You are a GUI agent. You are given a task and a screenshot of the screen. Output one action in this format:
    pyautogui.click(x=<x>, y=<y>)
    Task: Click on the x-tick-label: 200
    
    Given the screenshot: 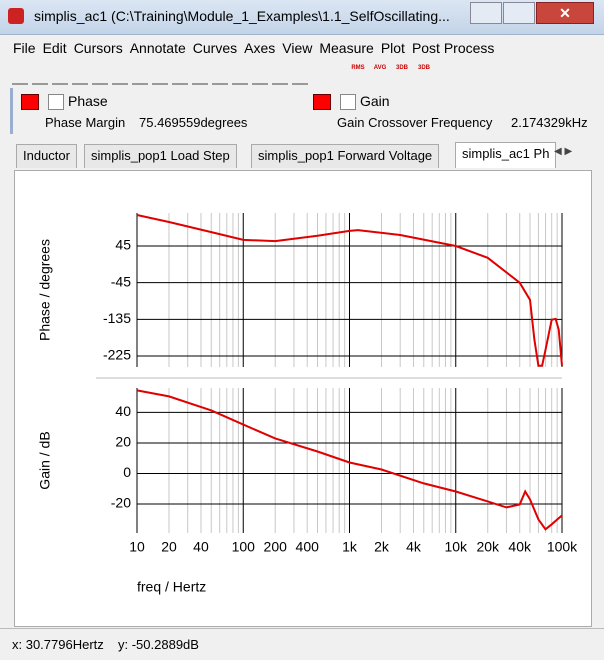 What is the action you would take?
    pyautogui.click(x=276, y=547)
    